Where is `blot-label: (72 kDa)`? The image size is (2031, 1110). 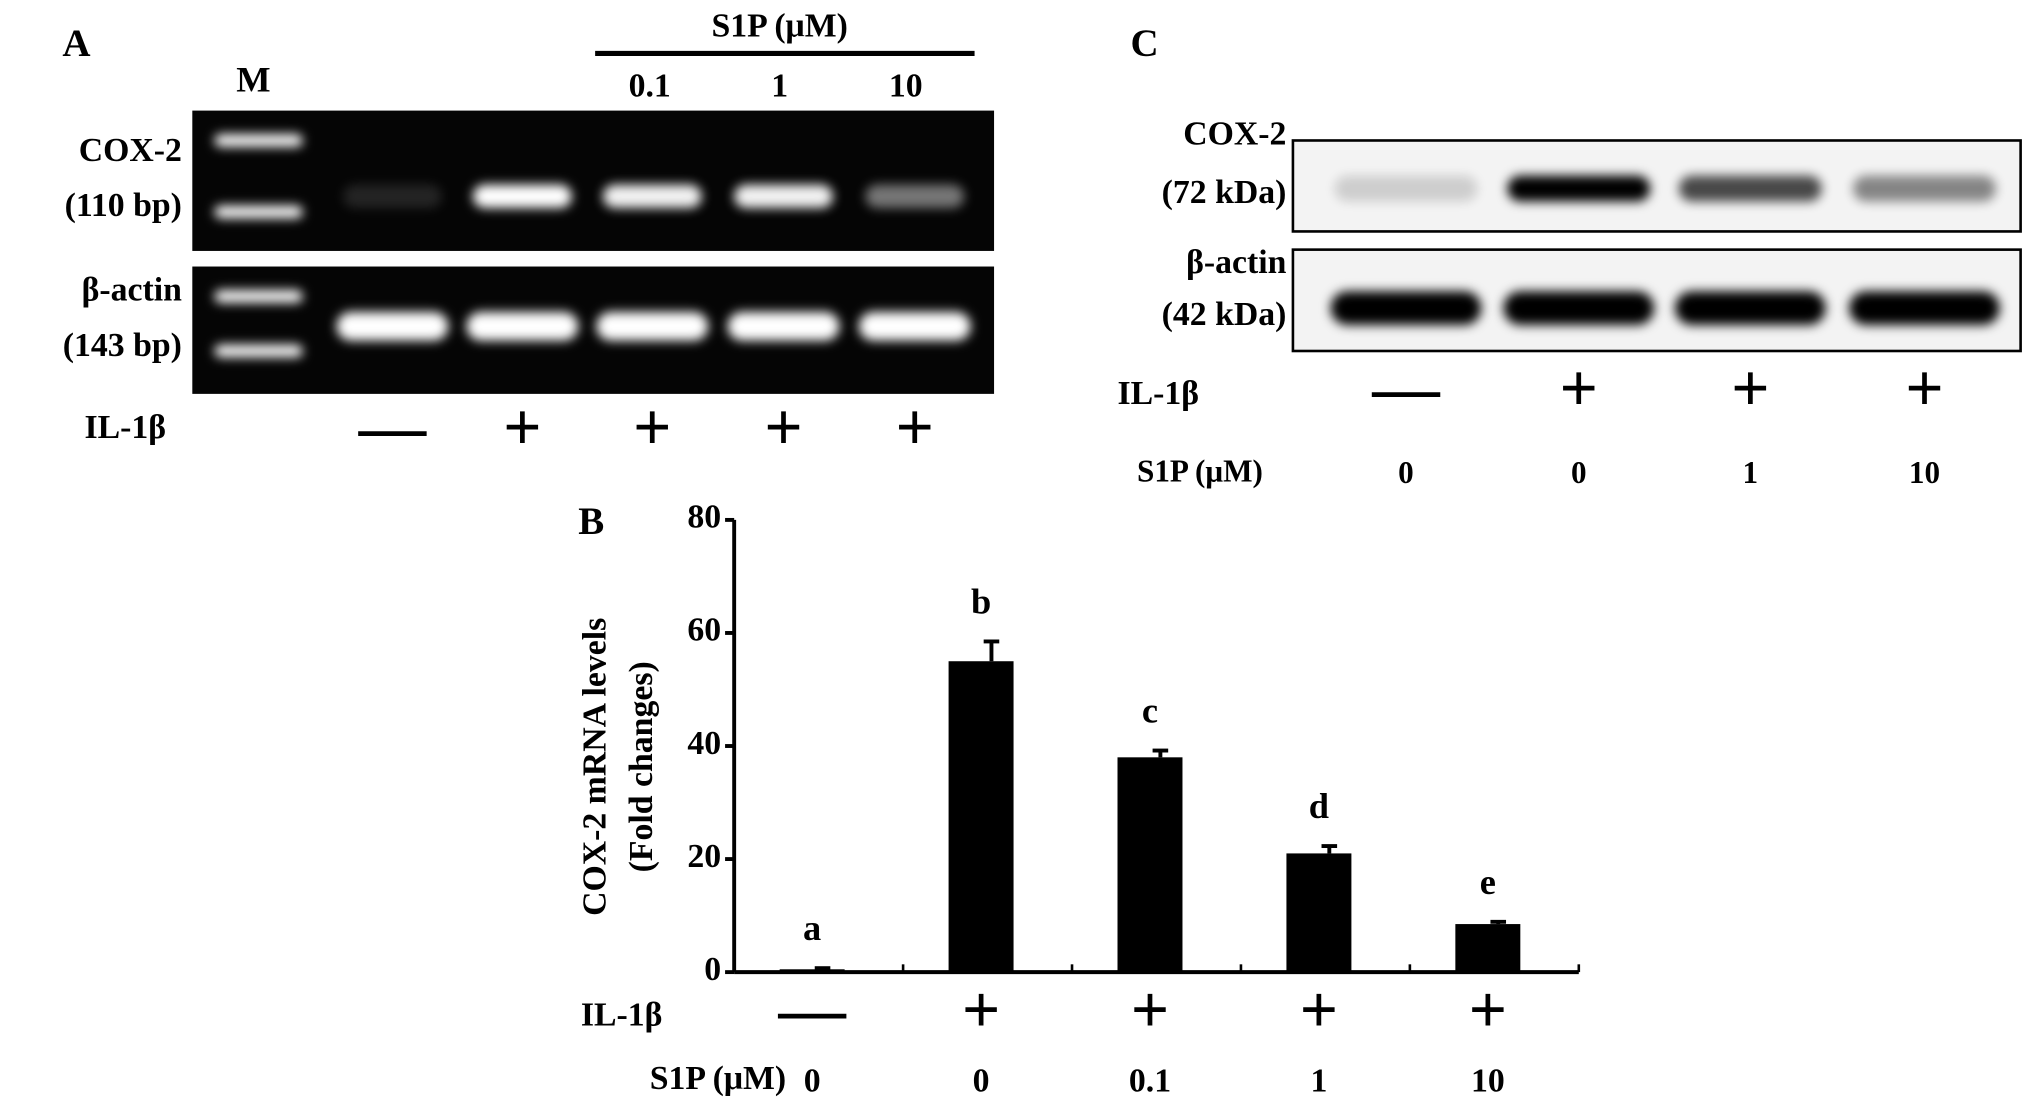 blot-label: (72 kDa) is located at coordinates (1224, 192).